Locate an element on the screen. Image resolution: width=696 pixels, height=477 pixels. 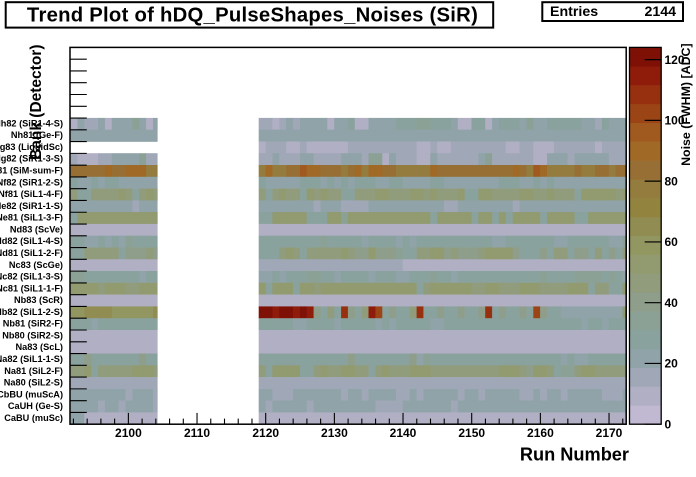
svg-text: Nc81 (SiL1-1-F) is located at coordinates (31, 288).